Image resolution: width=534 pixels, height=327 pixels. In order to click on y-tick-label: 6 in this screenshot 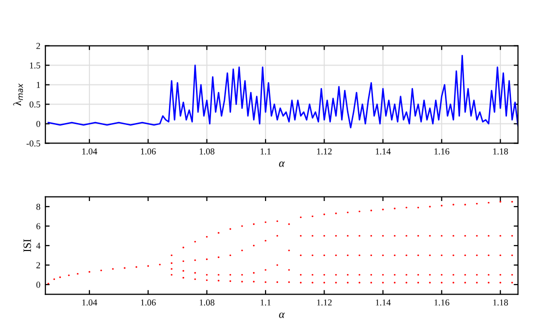, I will do `click(38, 226)`.